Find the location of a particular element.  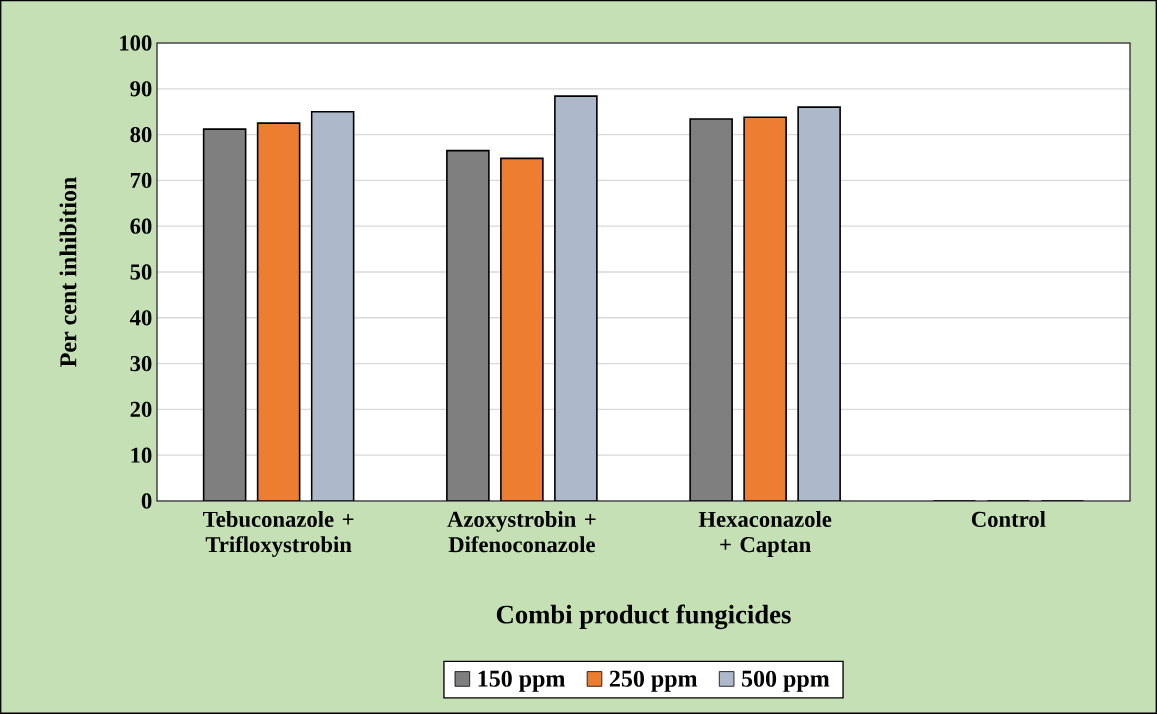

x-tick-label: Azoxystrobin + Difenoconazole is located at coordinates (521, 532).